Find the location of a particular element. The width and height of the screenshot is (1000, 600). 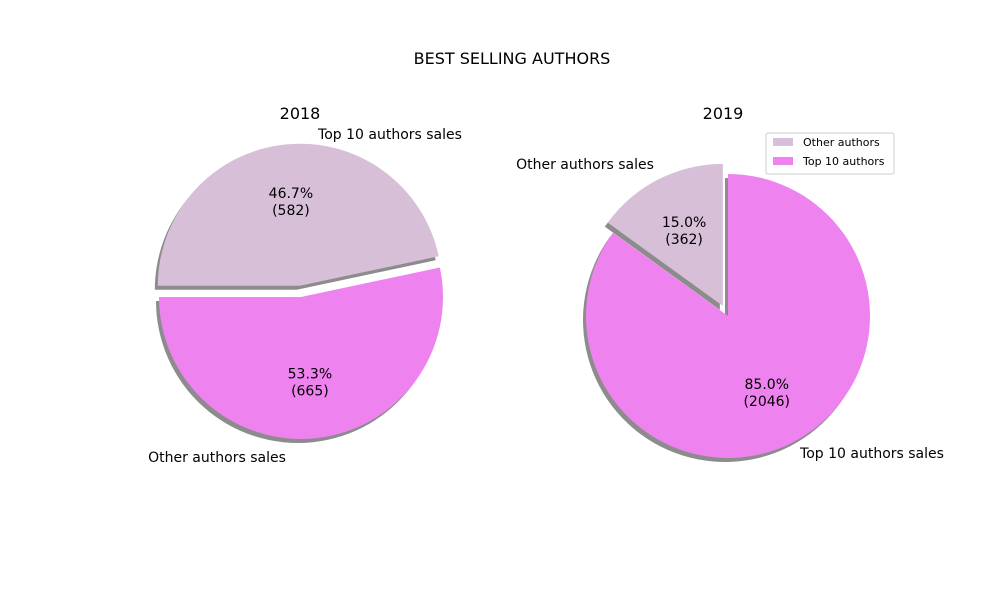

pie-count-label-top-10-authors-sales: (2046) is located at coordinates (766, 402).